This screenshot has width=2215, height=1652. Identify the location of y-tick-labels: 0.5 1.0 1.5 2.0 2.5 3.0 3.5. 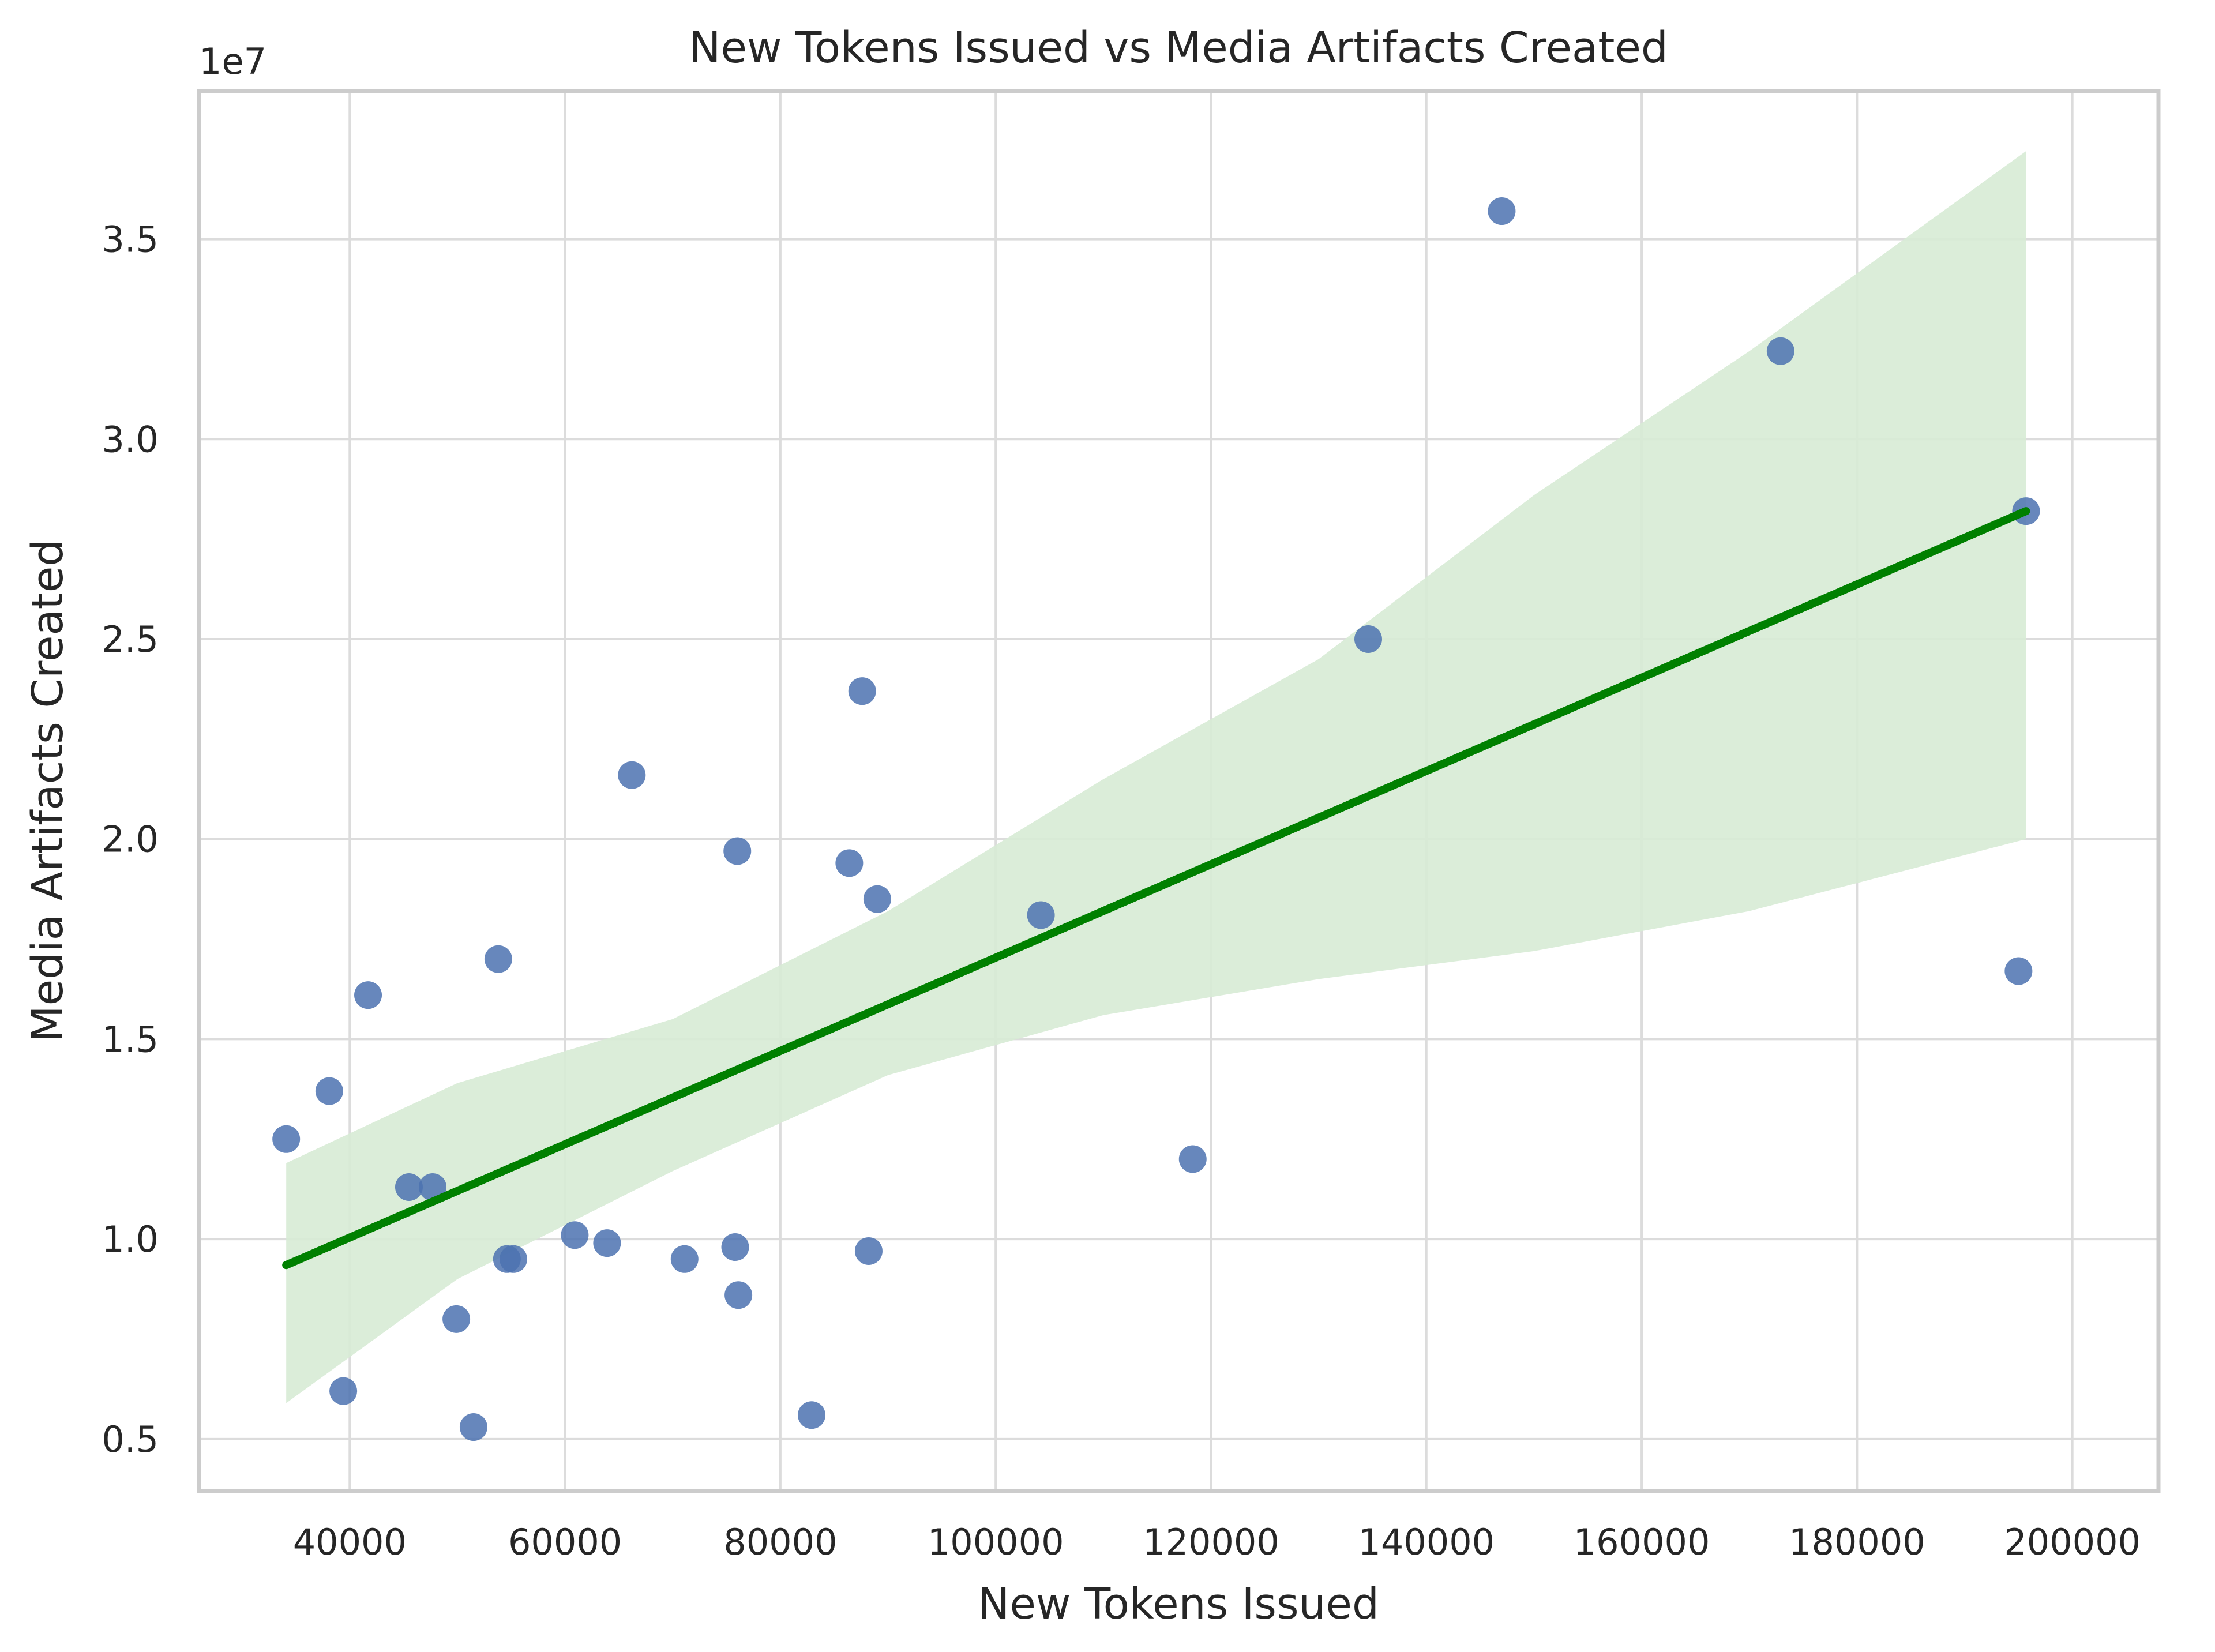
(130, 840).